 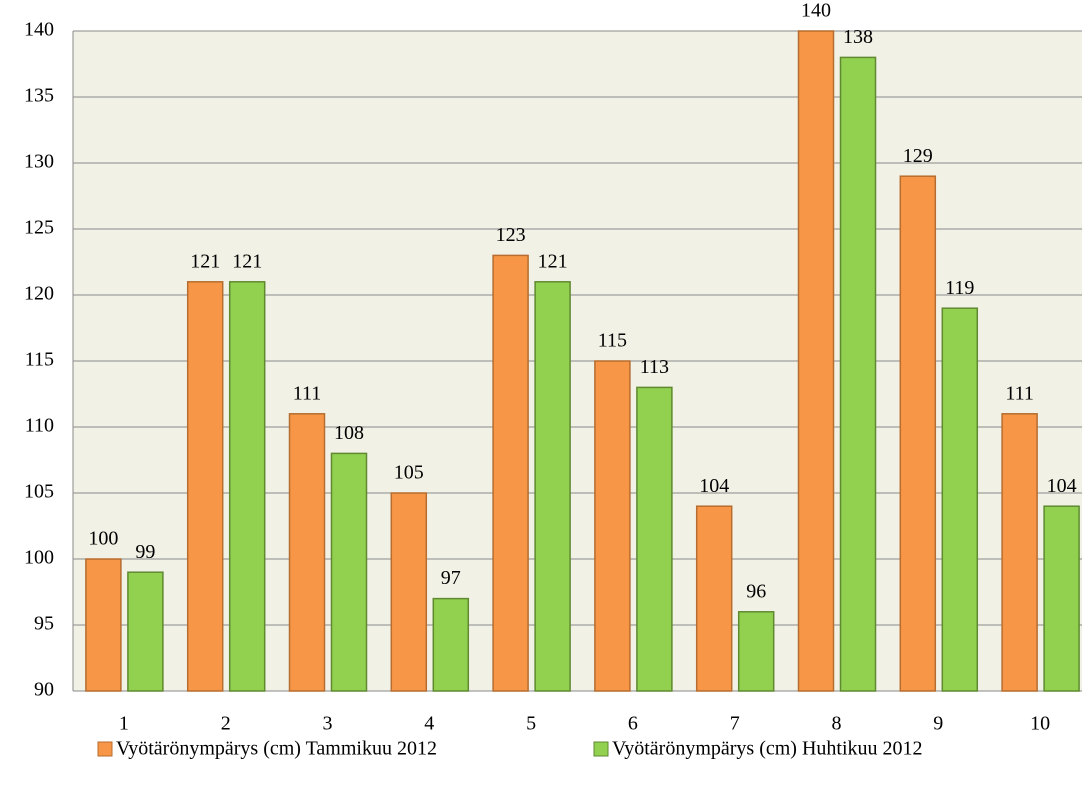 What do you see at coordinates (756, 591) in the screenshot?
I see `value-label: 96` at bounding box center [756, 591].